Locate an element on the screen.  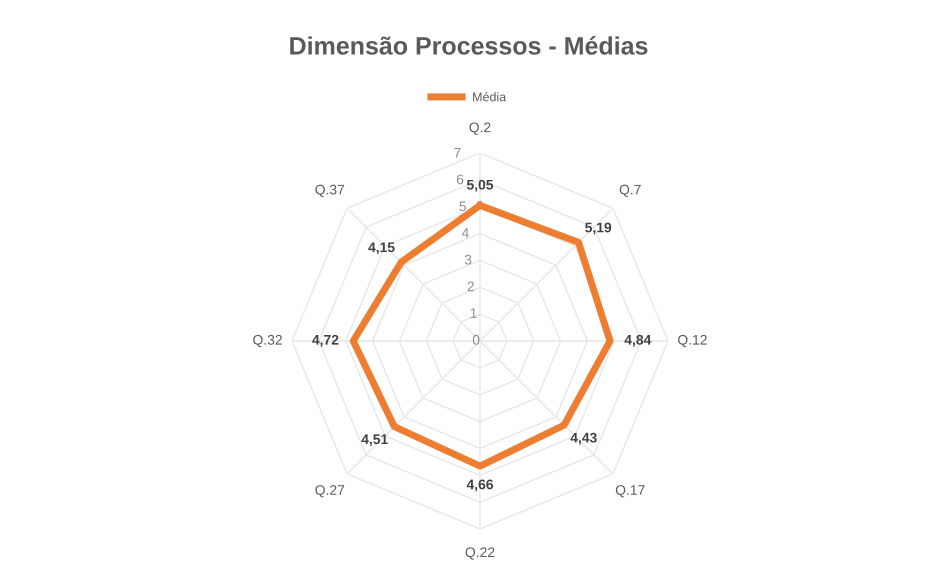
spoke-label: Q.22 is located at coordinates (480, 553).